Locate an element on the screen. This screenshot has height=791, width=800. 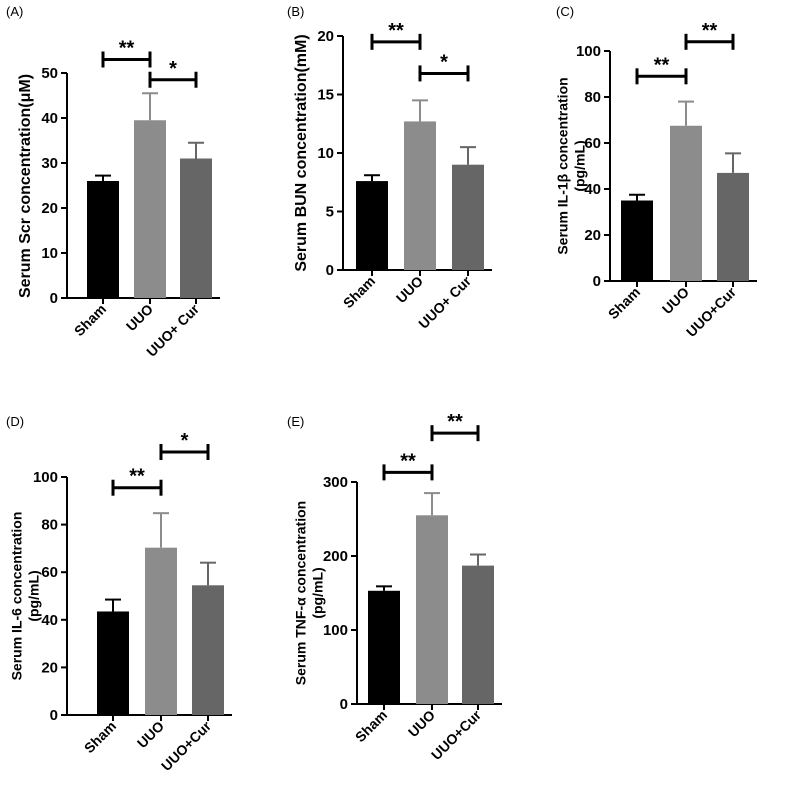
panel-label: (C) is located at coordinates (565, 11).